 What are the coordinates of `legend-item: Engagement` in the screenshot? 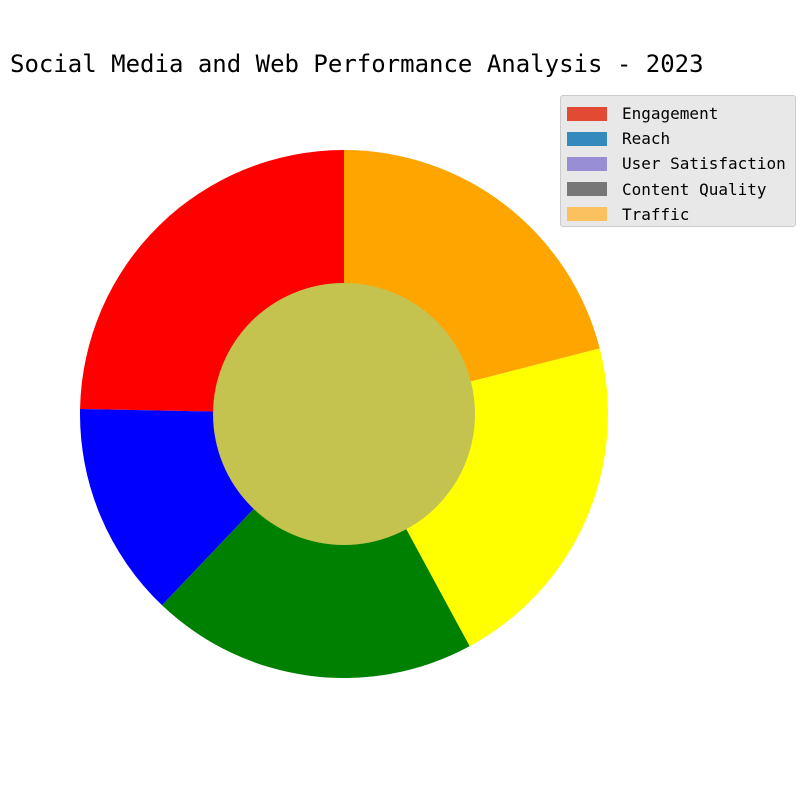 It's located at (681, 113).